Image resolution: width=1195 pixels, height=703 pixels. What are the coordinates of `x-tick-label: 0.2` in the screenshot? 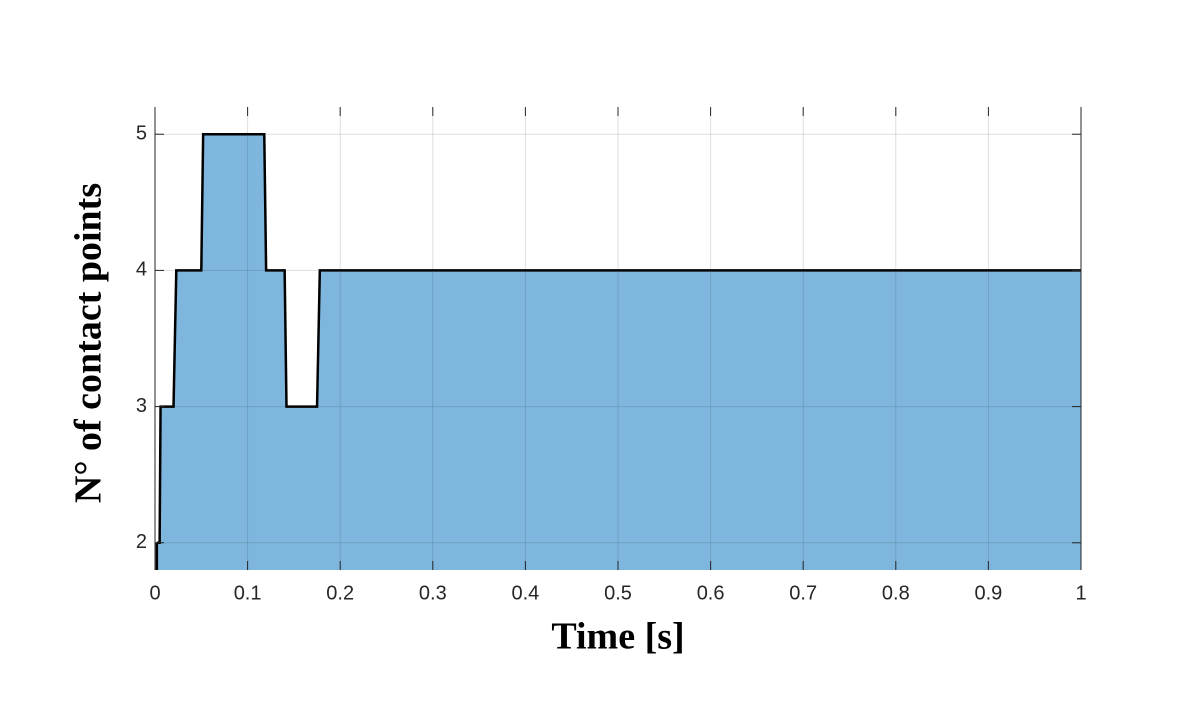 It's located at (340, 593).